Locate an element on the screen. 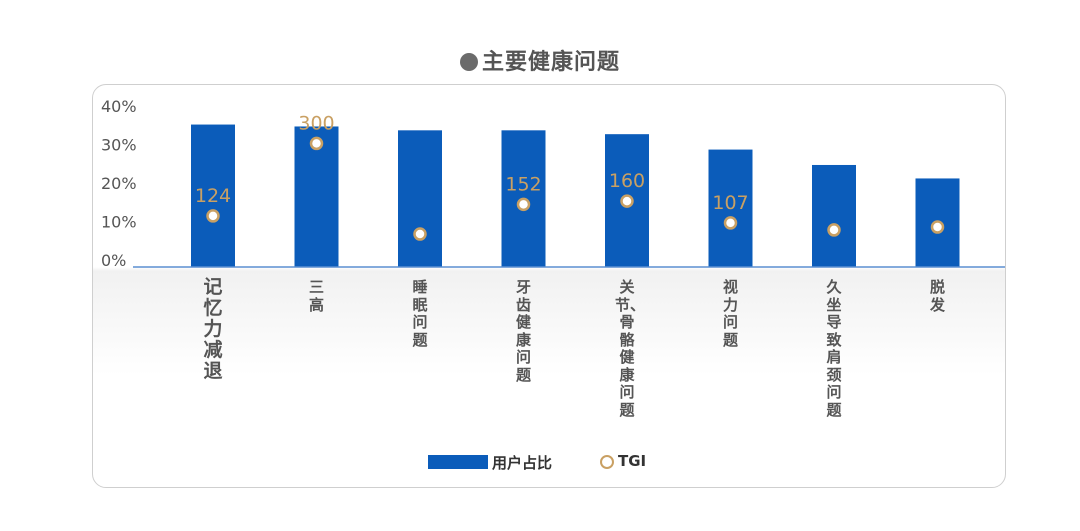 The image size is (1080, 531). tgi-data-label: 124 is located at coordinates (213, 196).